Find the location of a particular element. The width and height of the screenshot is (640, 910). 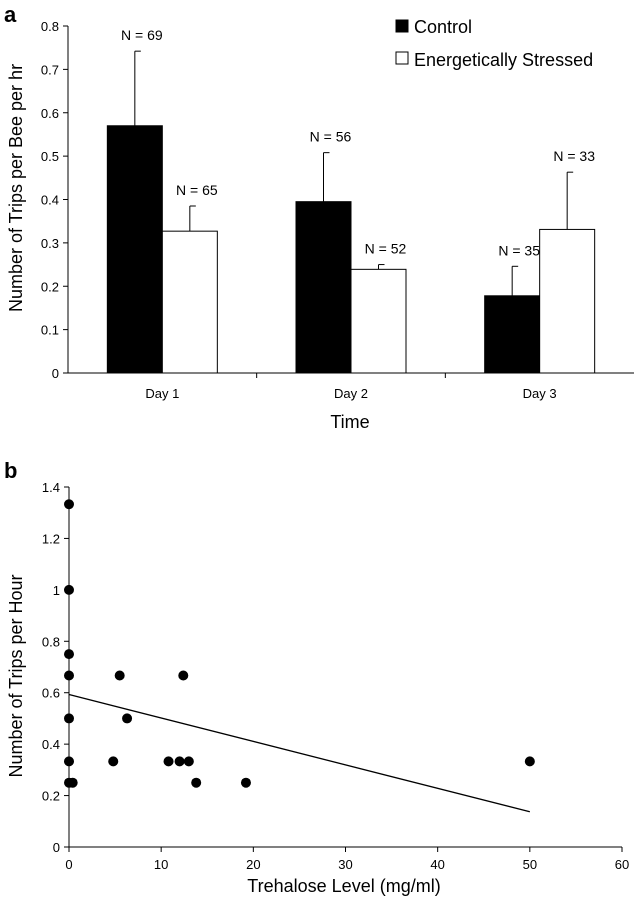

sample-size-label: N = 65 is located at coordinates (197, 190).